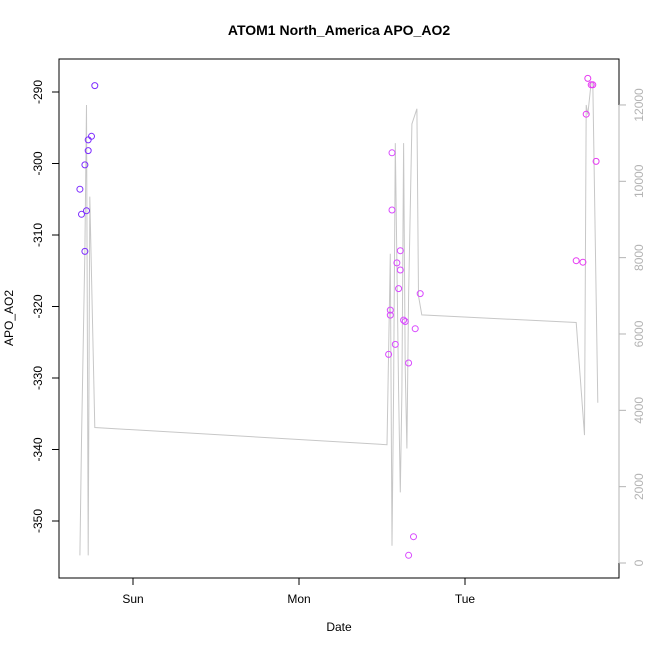 The height and width of the screenshot is (655, 650). Describe the element at coordinates (639, 562) in the screenshot. I see `y2-tick-label: 0` at that location.